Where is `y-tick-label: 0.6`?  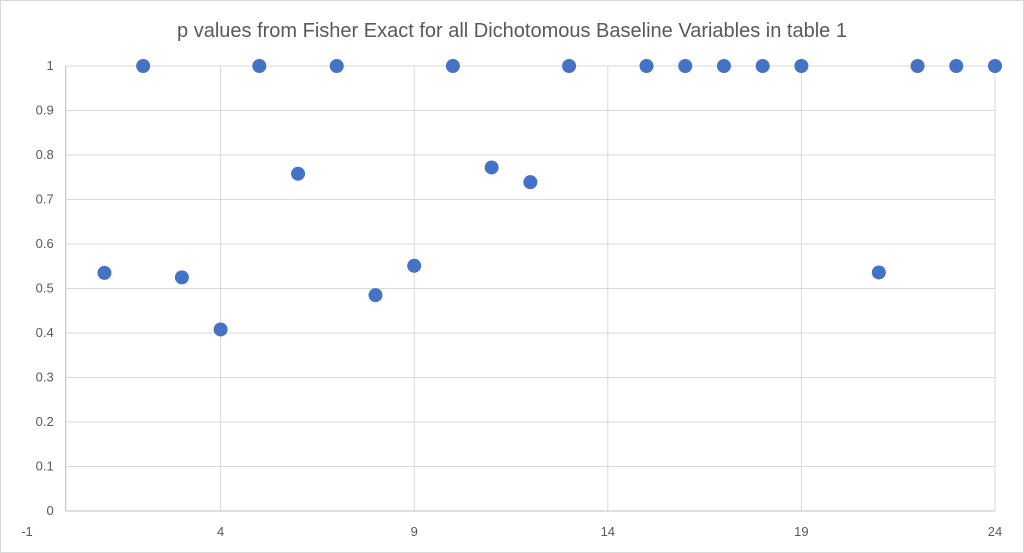
y-tick-label: 0.6 is located at coordinates (45, 243).